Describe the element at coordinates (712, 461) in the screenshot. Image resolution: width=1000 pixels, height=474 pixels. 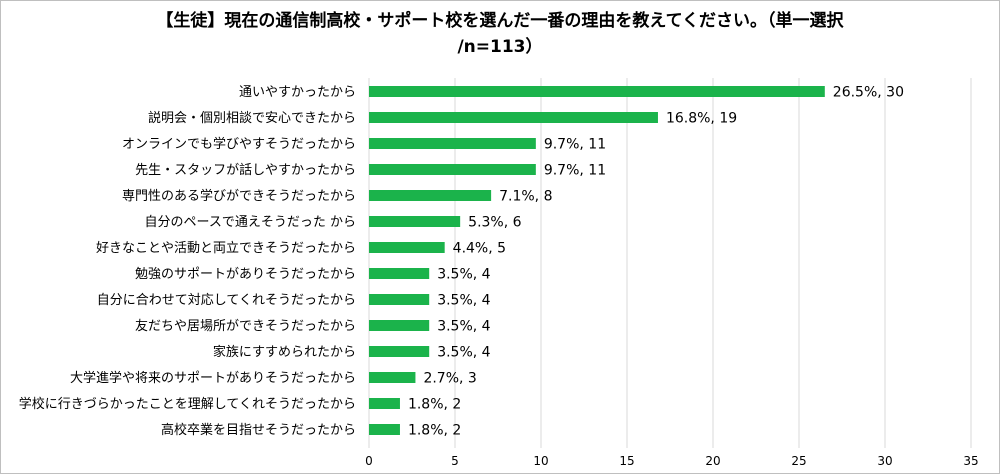
I see `x-tick-label: 20` at that location.